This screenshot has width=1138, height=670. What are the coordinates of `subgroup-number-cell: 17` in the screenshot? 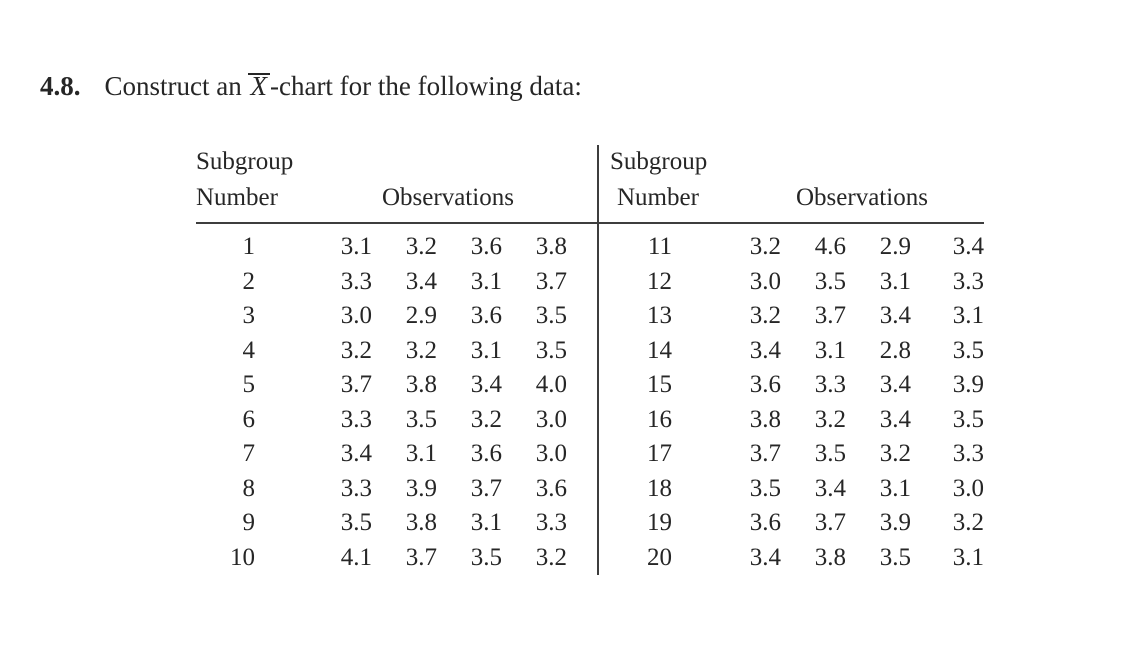 It's located at (659, 453).